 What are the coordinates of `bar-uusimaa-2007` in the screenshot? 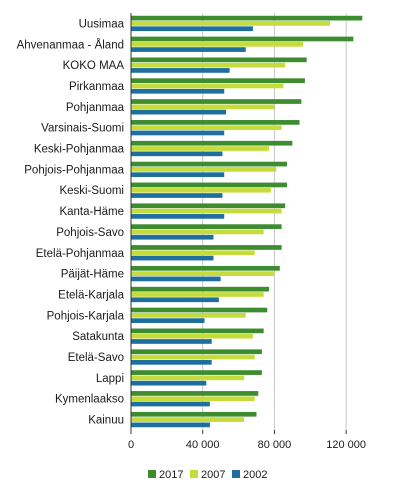 It's located at (231, 23).